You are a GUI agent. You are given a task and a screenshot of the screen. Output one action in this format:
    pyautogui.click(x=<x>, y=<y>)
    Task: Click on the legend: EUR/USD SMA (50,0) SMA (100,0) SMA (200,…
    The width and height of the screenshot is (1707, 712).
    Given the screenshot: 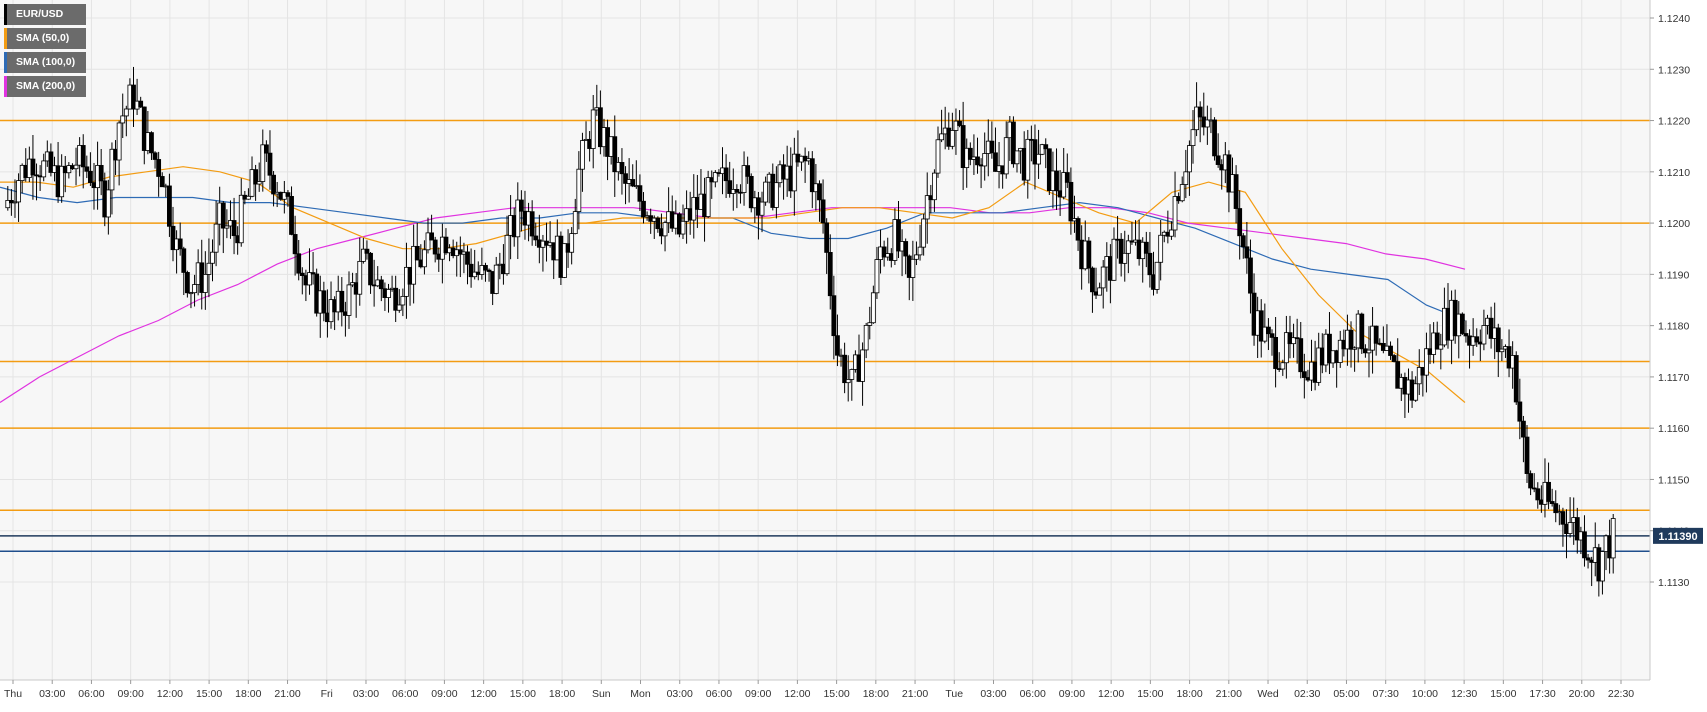 What is the action you would take?
    pyautogui.click(x=45, y=52)
    